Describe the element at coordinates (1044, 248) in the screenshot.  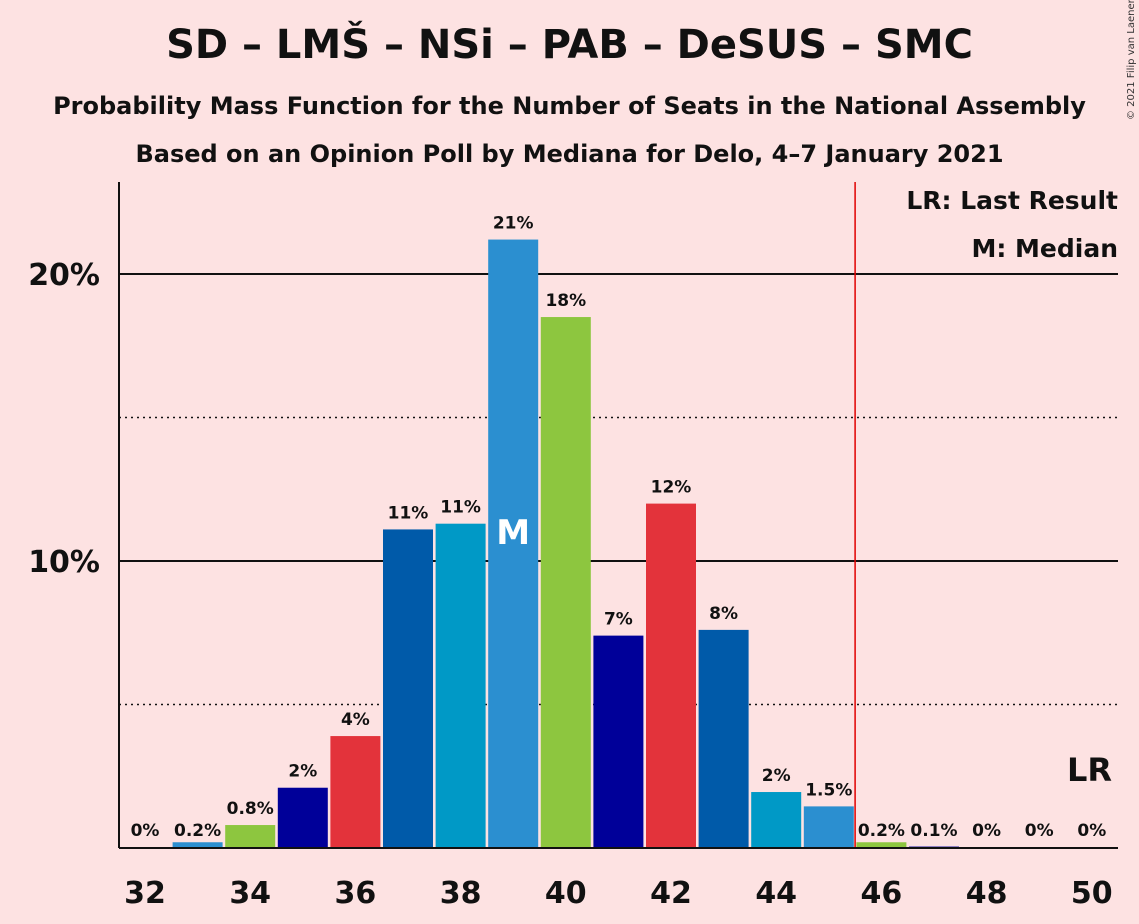
I see `legend-median: M: Median` at that location.